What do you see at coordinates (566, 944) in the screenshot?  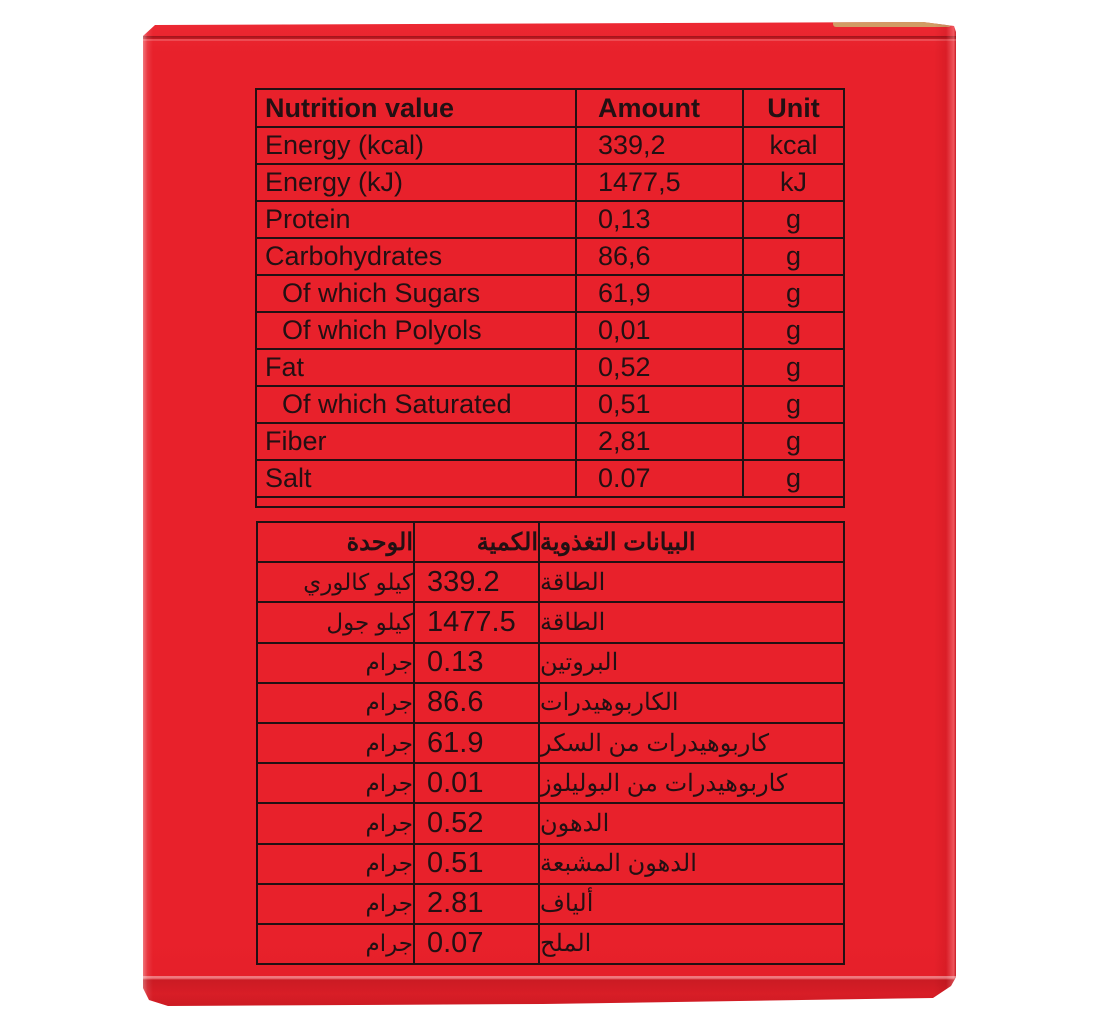 I see `nutrient-name-ar: الملح` at bounding box center [566, 944].